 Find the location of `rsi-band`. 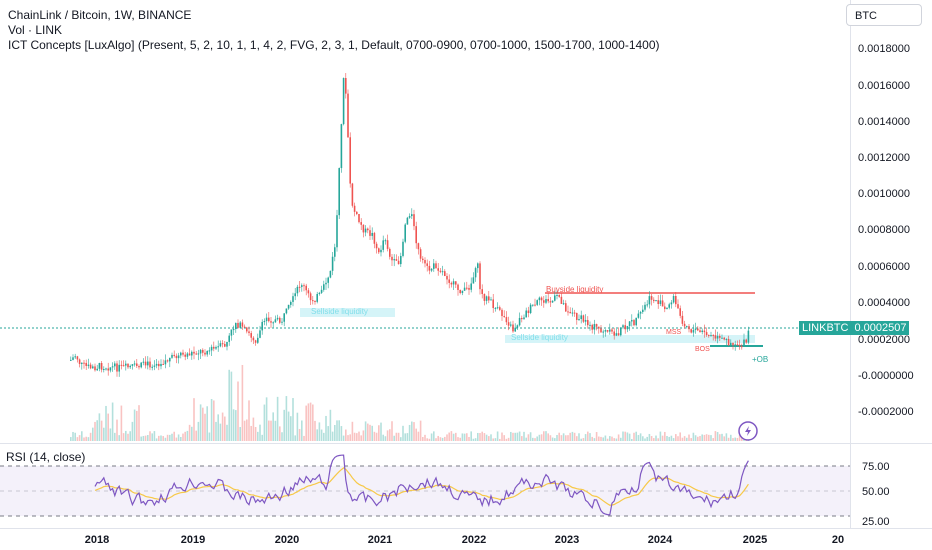

rsi-band is located at coordinates (425, 491).